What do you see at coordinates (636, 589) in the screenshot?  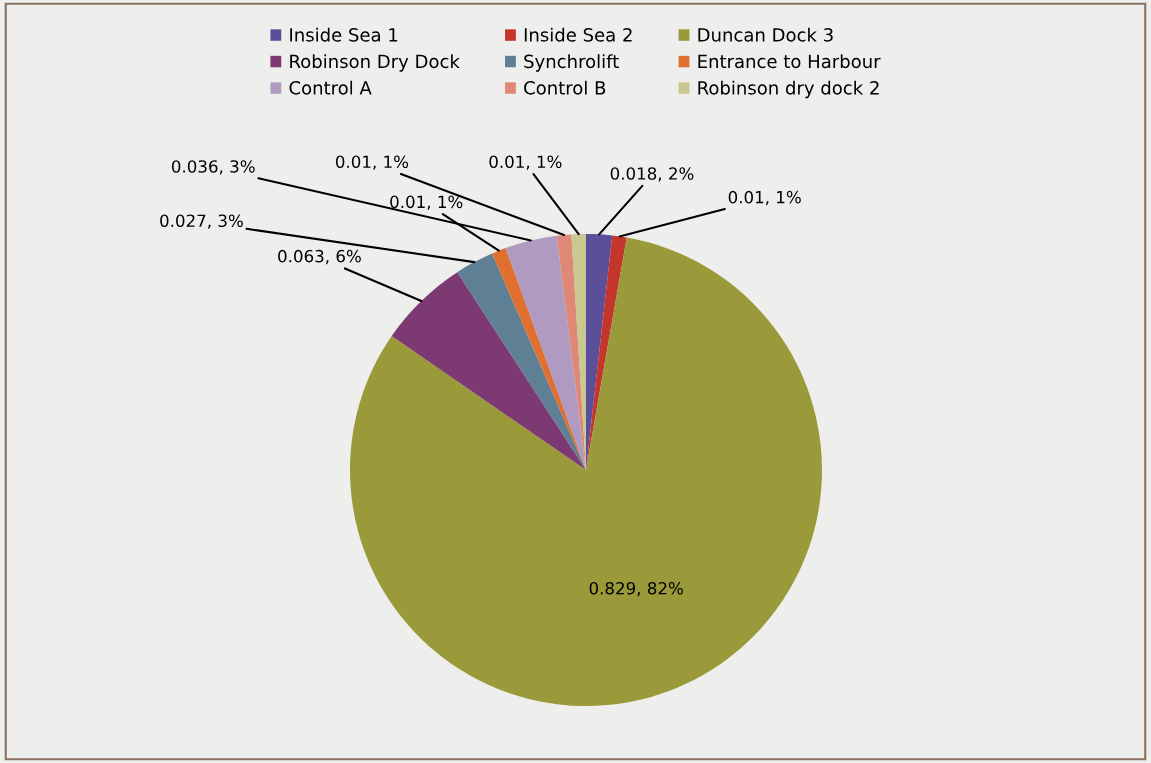 I see `data-label: 0.829, 82%` at bounding box center [636, 589].